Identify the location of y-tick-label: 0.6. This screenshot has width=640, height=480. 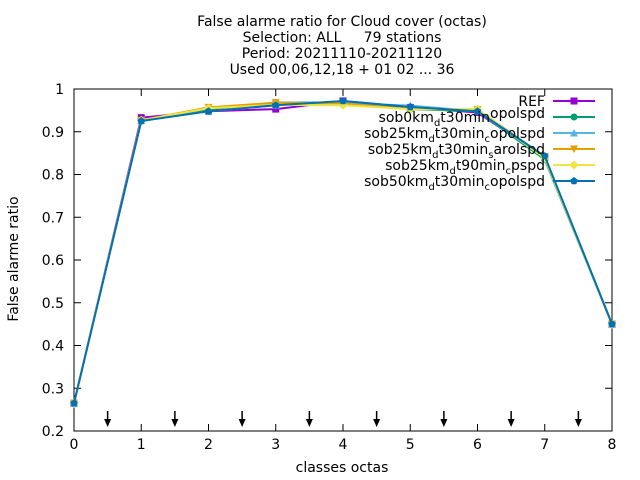
(53, 261).